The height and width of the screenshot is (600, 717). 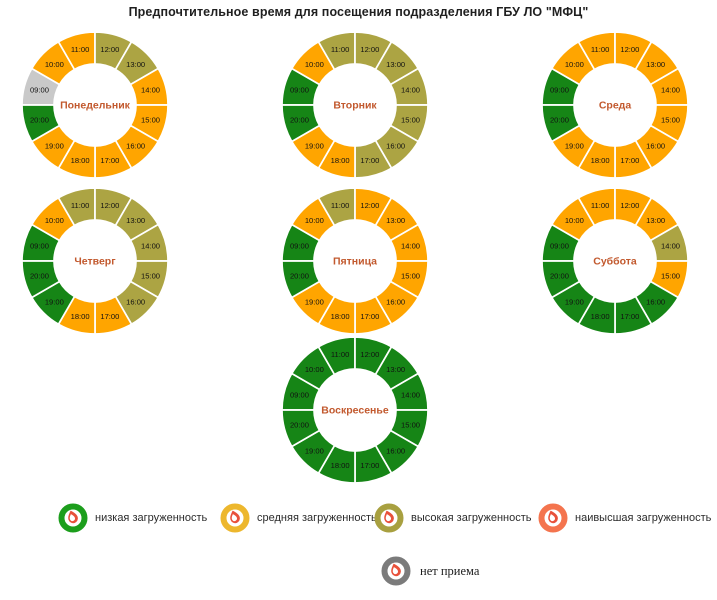 I want to click on day-label-friday: Пятница, so click(x=355, y=262).